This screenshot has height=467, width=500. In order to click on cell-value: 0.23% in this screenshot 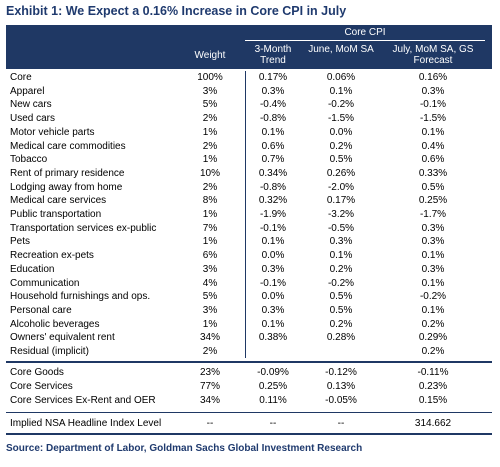, I will do `click(433, 386)`.